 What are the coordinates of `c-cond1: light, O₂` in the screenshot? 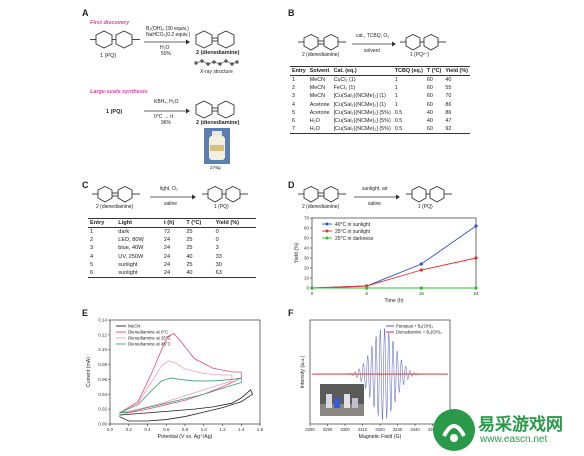 It's located at (169, 189).